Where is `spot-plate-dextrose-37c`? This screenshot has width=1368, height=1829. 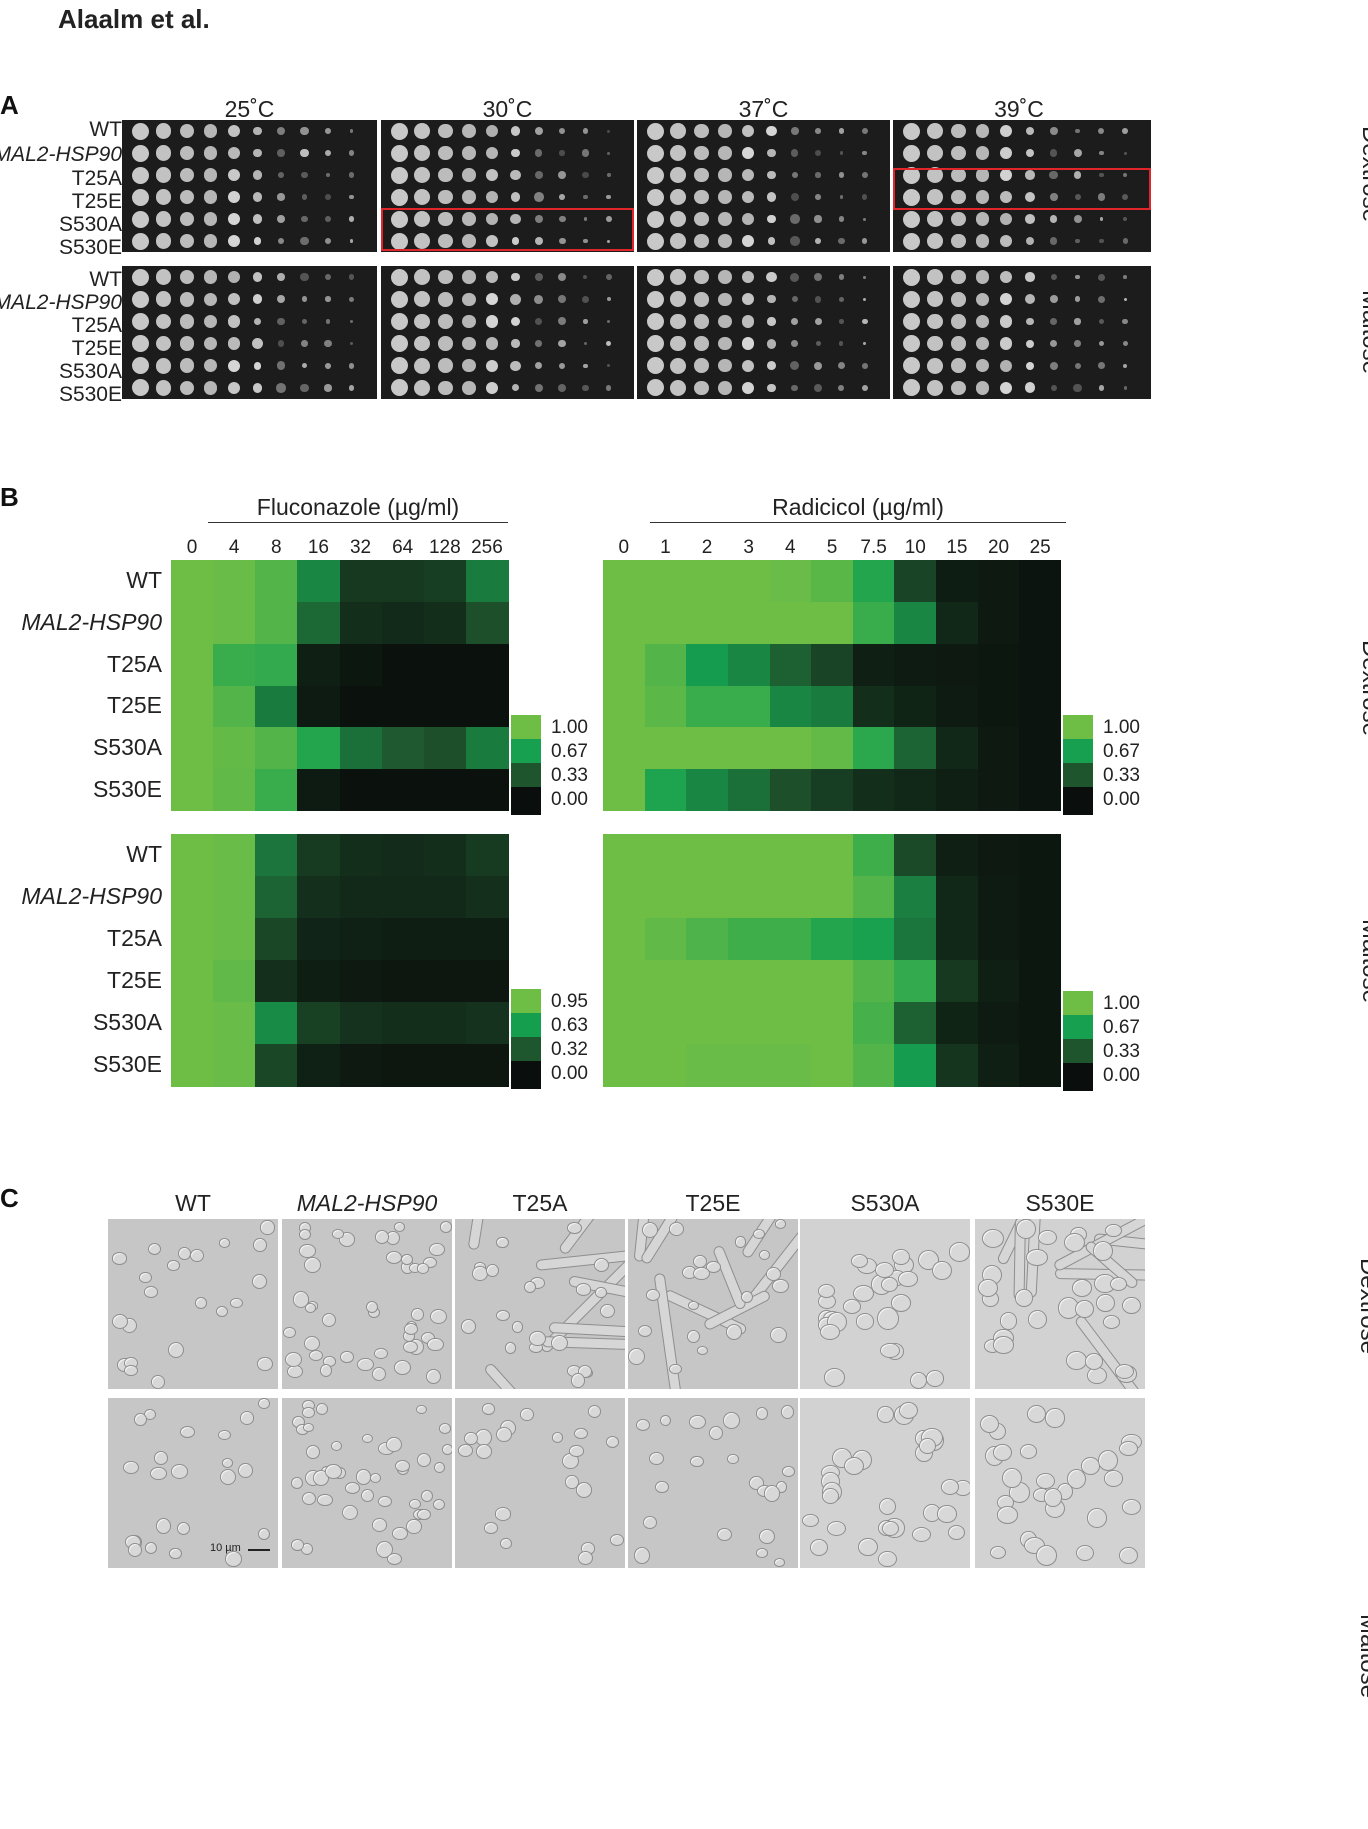 spot-plate-dextrose-37c is located at coordinates (763, 186).